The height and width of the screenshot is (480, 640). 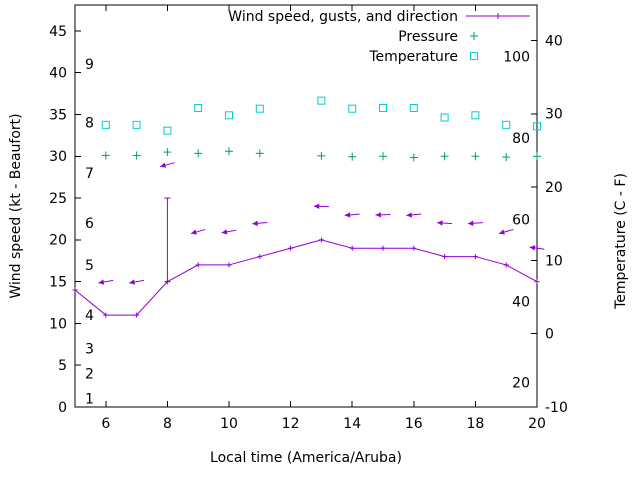 I want to click on svg-text: 7, so click(x=89, y=174).